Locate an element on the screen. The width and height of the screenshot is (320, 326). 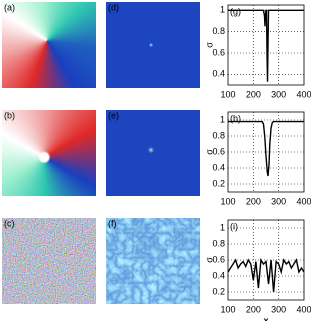
panel-label: (h) is located at coordinates (235, 118).